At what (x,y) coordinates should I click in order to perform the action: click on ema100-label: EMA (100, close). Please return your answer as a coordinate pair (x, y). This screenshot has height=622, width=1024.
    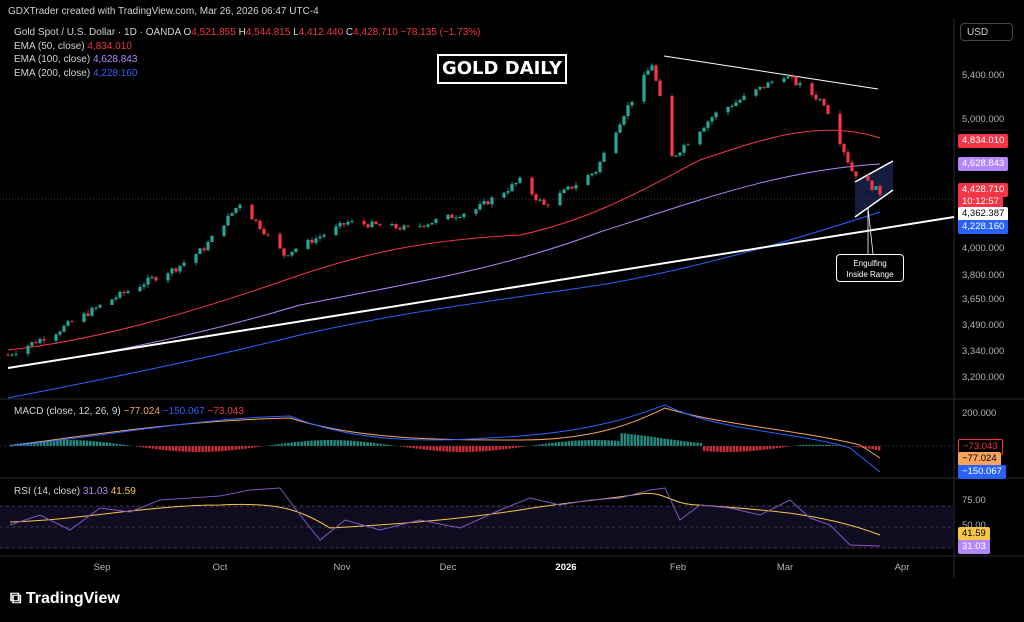
    Looking at the image, I should click on (52, 59).